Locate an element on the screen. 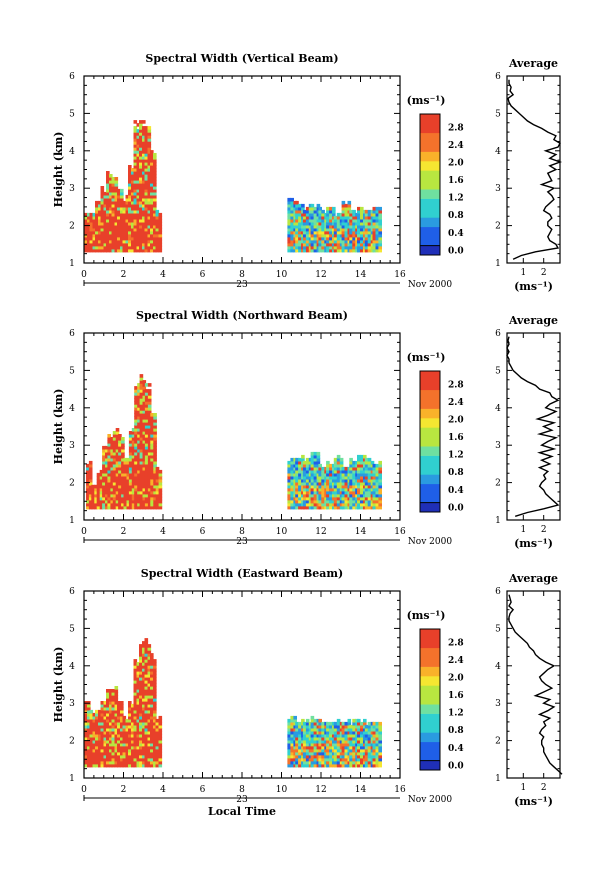  average-frame is located at coordinates (533, 684).